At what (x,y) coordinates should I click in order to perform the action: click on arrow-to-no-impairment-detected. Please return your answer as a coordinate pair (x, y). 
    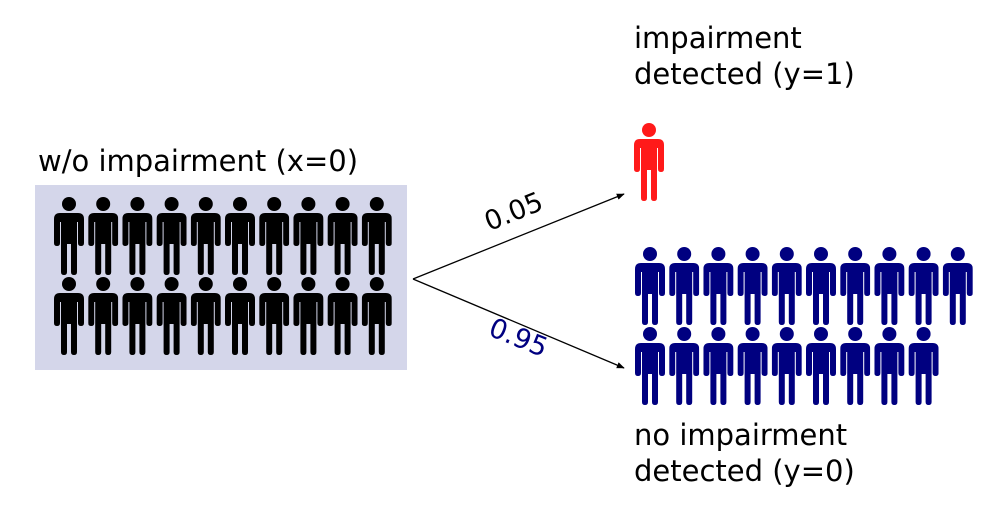
    Looking at the image, I should click on (518, 323).